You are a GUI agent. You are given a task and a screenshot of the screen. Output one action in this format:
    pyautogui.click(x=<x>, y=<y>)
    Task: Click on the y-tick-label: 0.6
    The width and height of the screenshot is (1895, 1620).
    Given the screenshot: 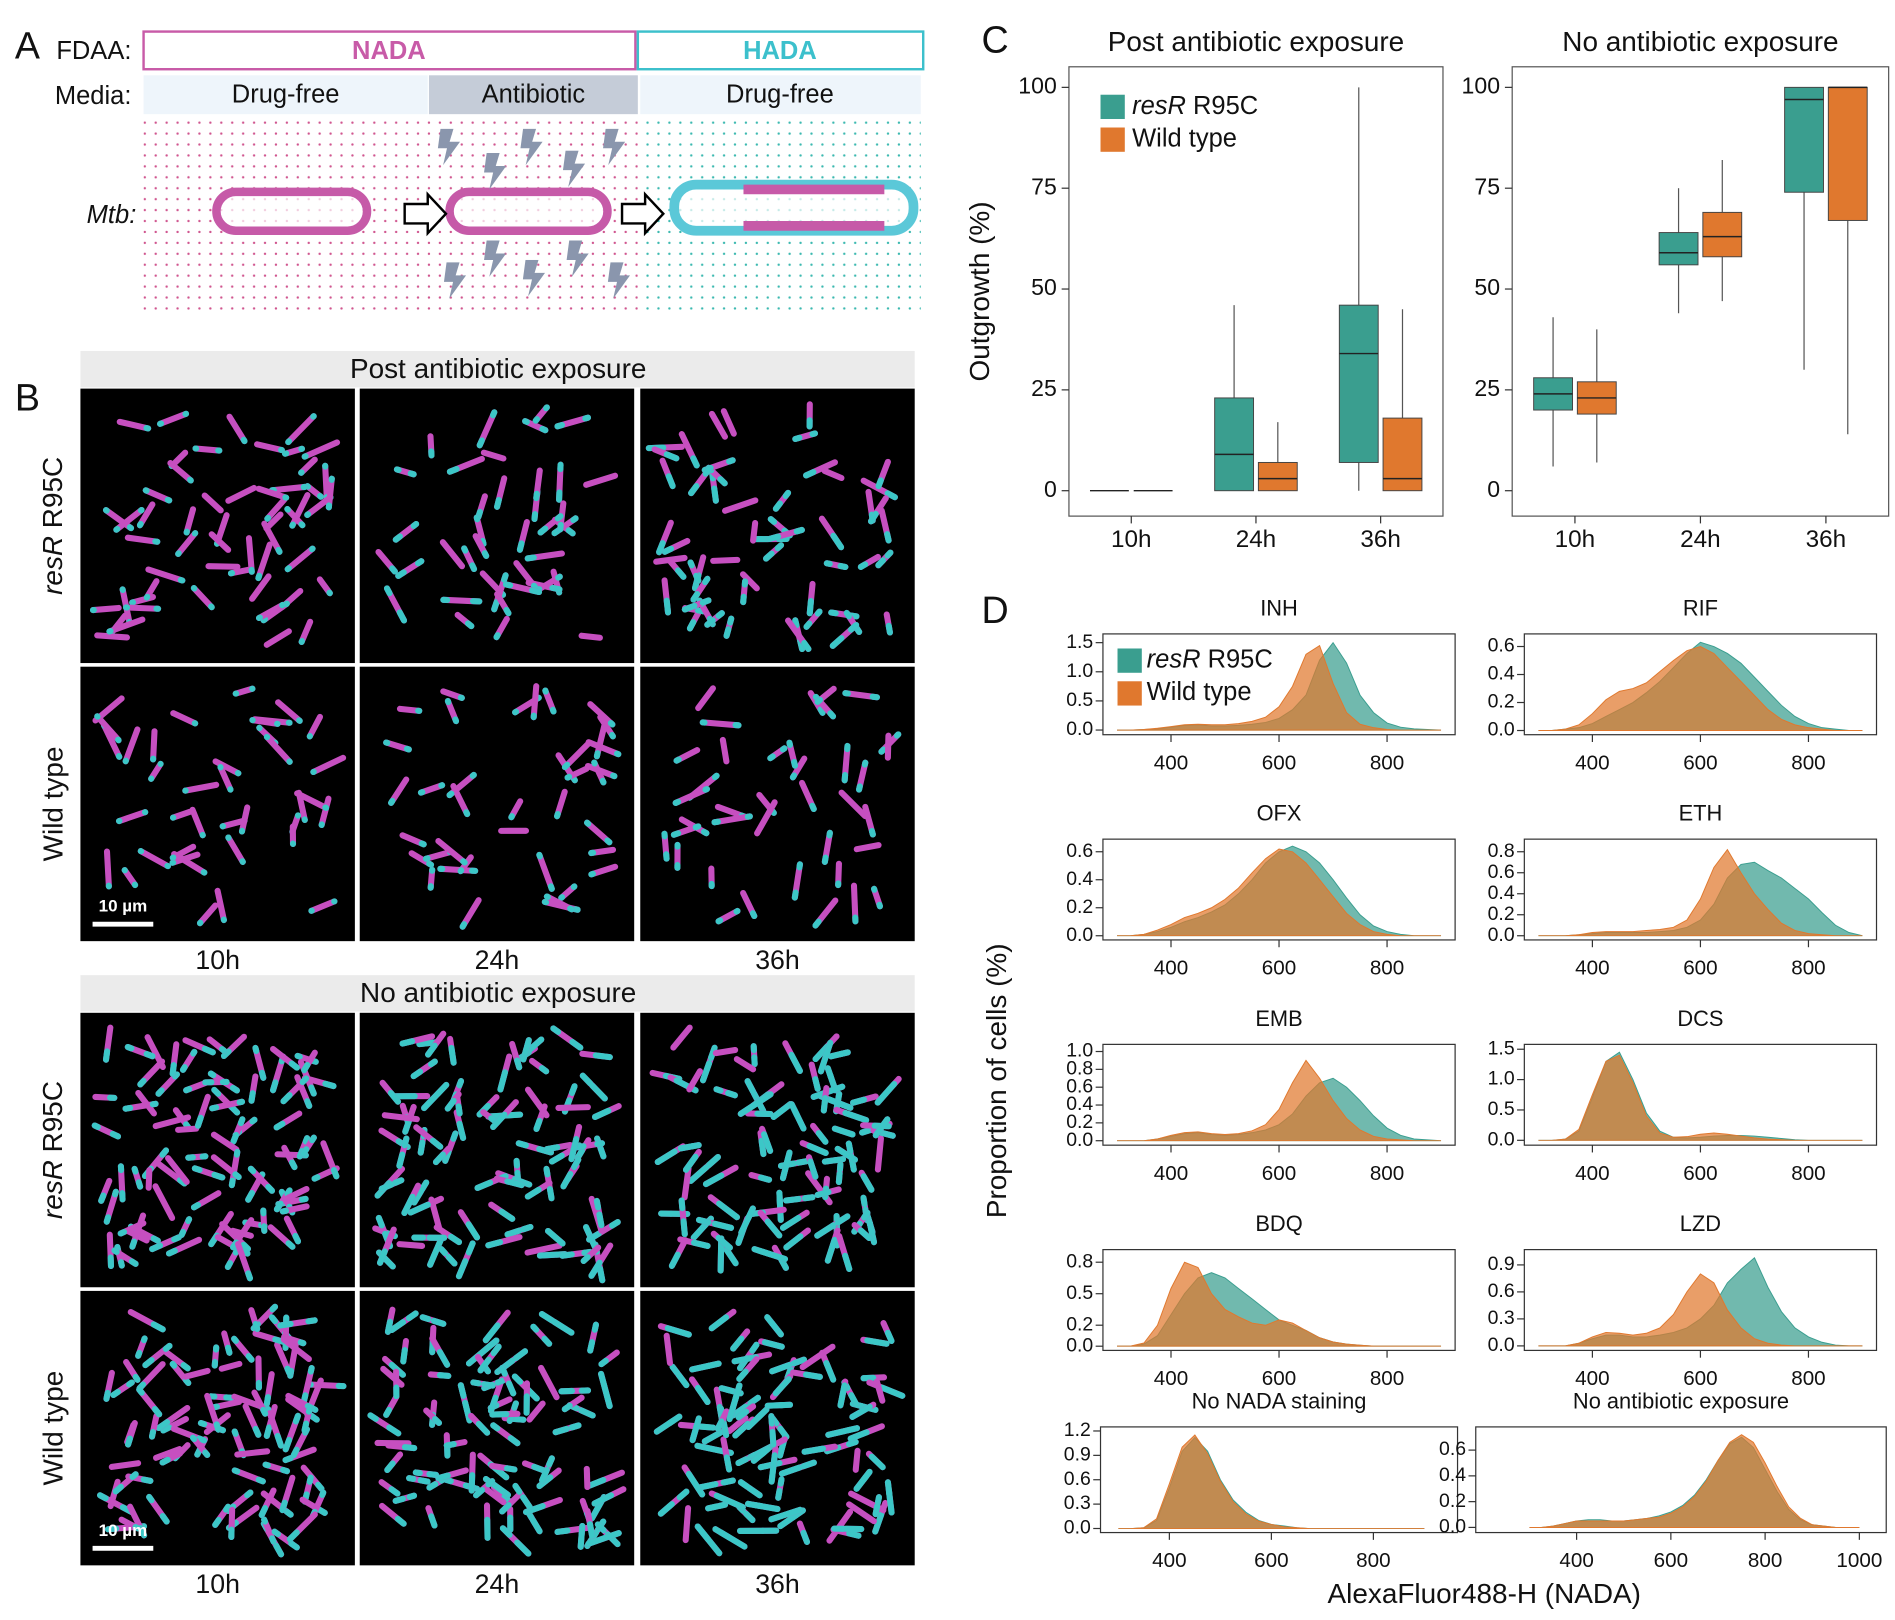 What is the action you would take?
    pyautogui.click(x=1501, y=872)
    